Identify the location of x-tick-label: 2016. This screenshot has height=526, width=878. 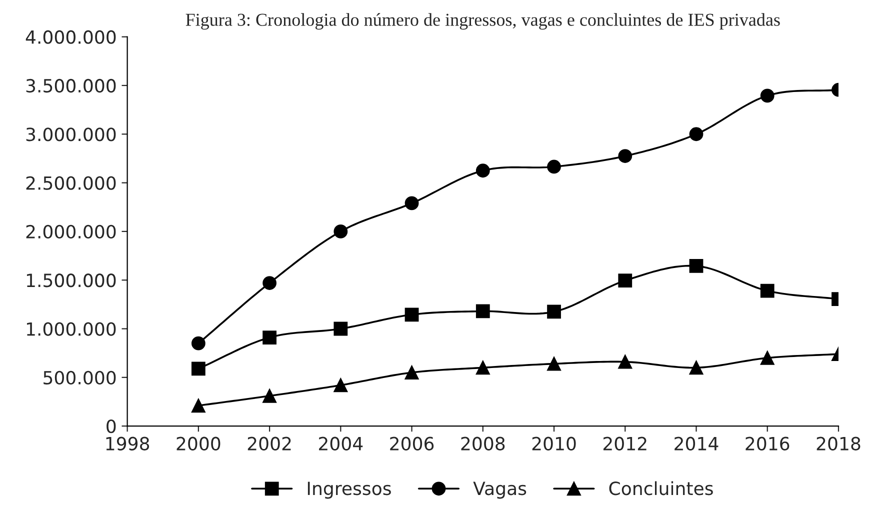
(768, 443).